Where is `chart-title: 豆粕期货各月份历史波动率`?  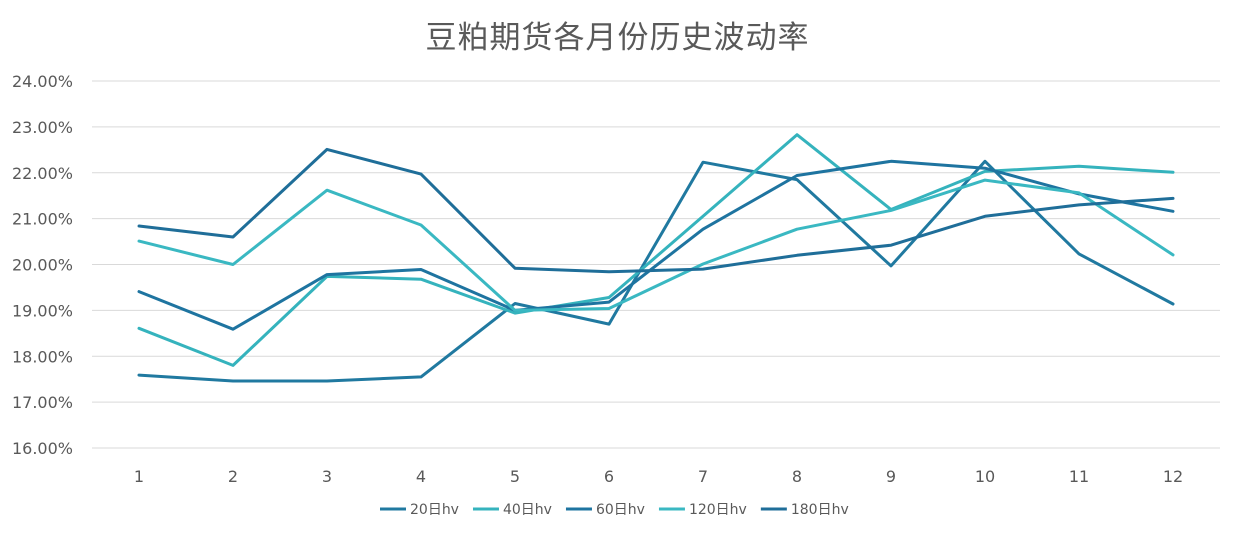
chart-title: 豆粕期货各月份历史波动率 is located at coordinates (617, 38).